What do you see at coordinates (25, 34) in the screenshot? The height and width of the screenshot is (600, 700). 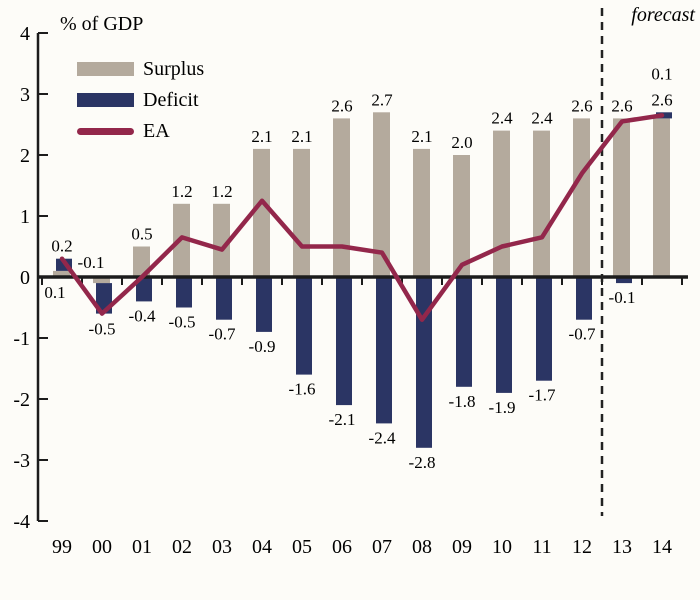 I see `y-tick-label: 4` at bounding box center [25, 34].